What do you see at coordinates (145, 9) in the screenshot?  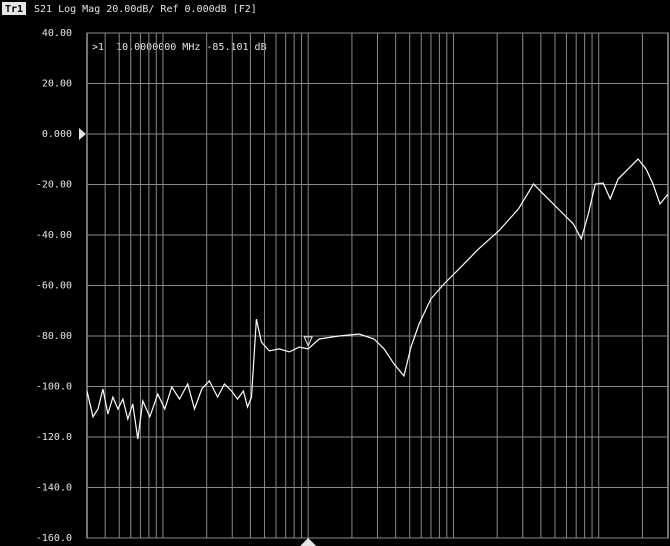 I see `chart-title: S21 Log Mag 20.00dB/ Ref 0.000dB [F2]` at bounding box center [145, 9].